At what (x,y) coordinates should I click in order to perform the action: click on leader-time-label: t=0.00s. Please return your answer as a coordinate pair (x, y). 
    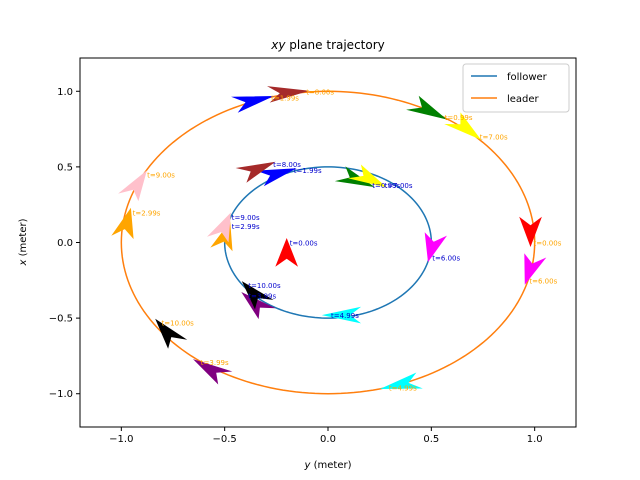
    Looking at the image, I should click on (548, 244).